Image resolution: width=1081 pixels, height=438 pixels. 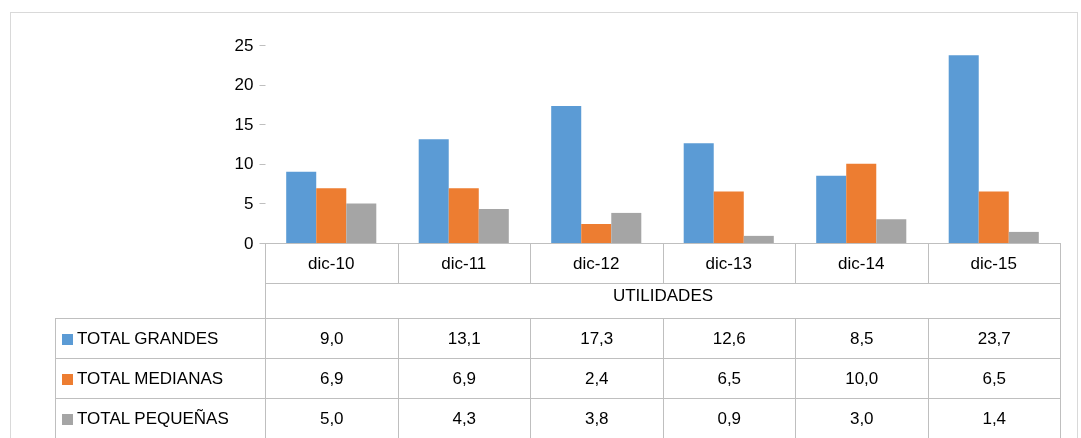 What do you see at coordinates (464, 263) in the screenshot?
I see `x-tick-label: dic-11` at bounding box center [464, 263].